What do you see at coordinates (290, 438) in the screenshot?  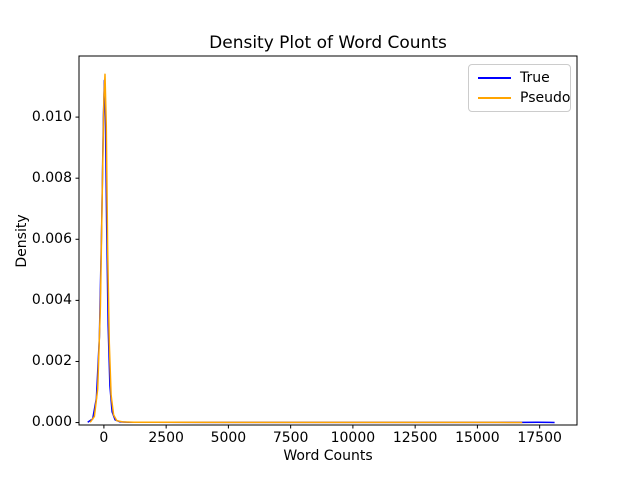 I see `x-tick-label: 7500` at bounding box center [290, 438].